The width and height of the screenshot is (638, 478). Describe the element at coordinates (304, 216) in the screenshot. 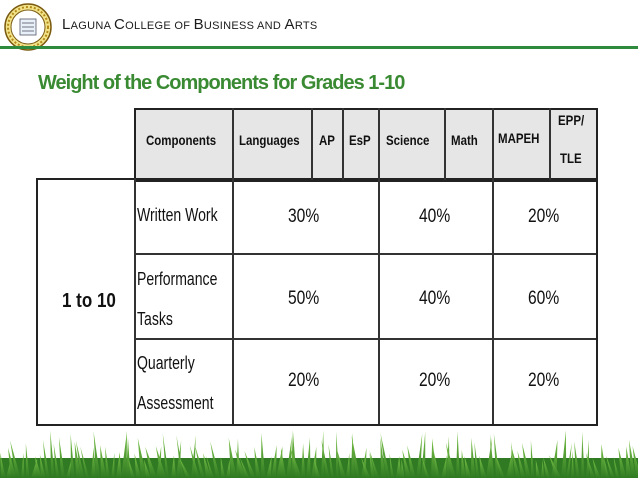

I see `row1-group1-pct: 30%` at that location.